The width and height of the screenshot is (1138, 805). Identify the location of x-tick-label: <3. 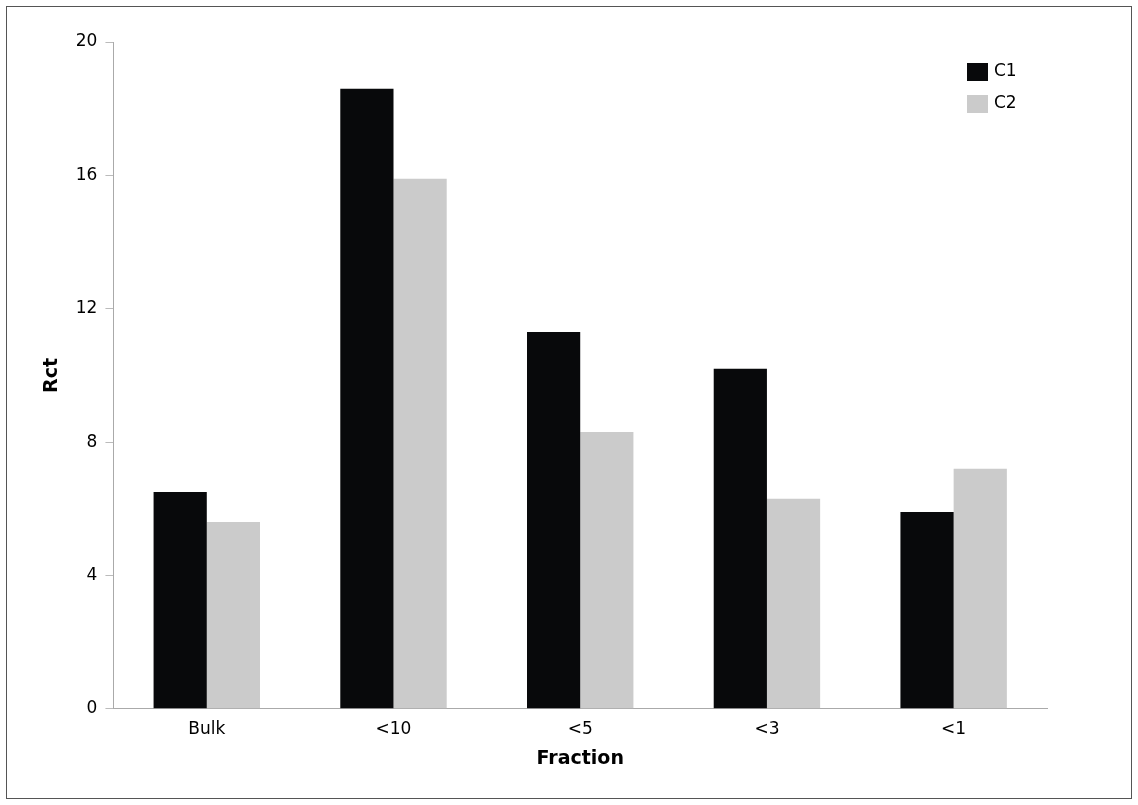
(767, 728).